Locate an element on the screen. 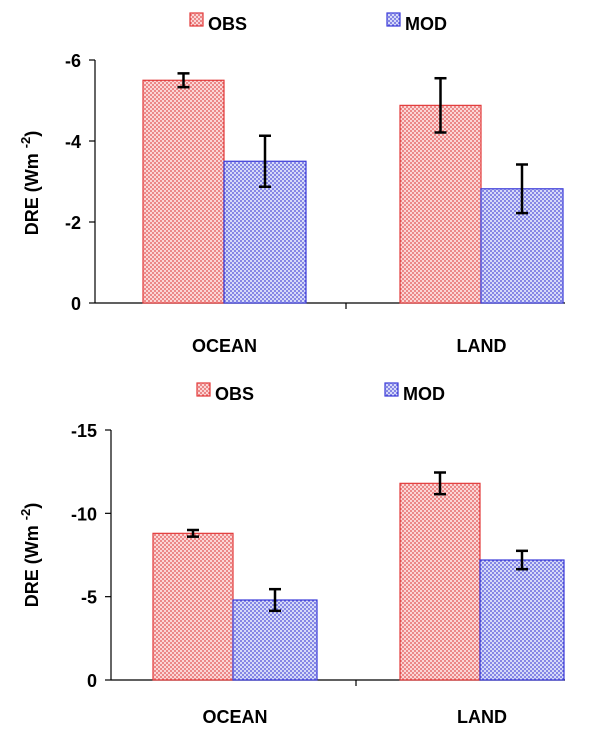  y-tick-label: -15 is located at coordinates (84, 431).